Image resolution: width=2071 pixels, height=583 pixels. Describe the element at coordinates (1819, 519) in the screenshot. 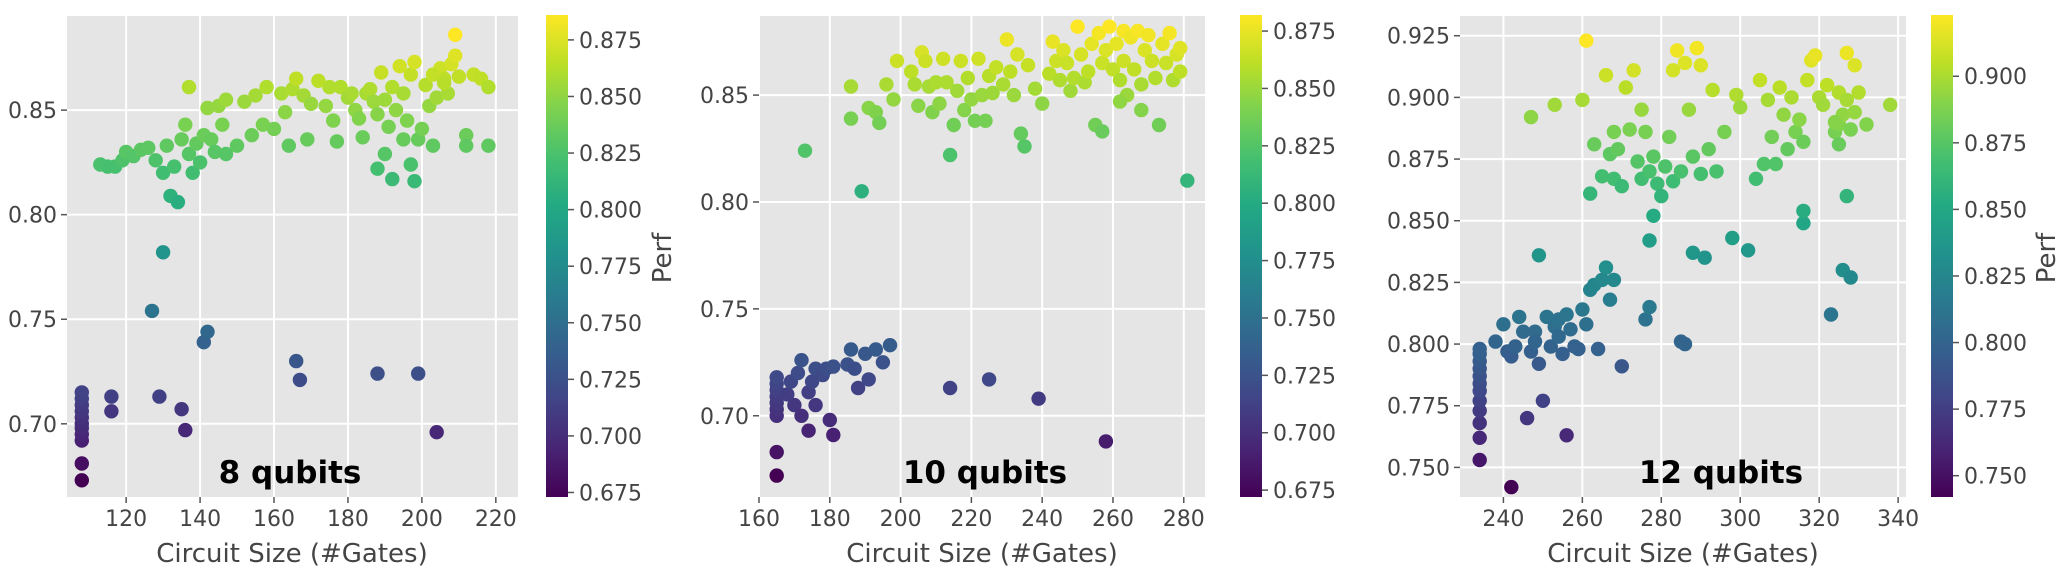

I see `x-tick-label: 320` at that location.